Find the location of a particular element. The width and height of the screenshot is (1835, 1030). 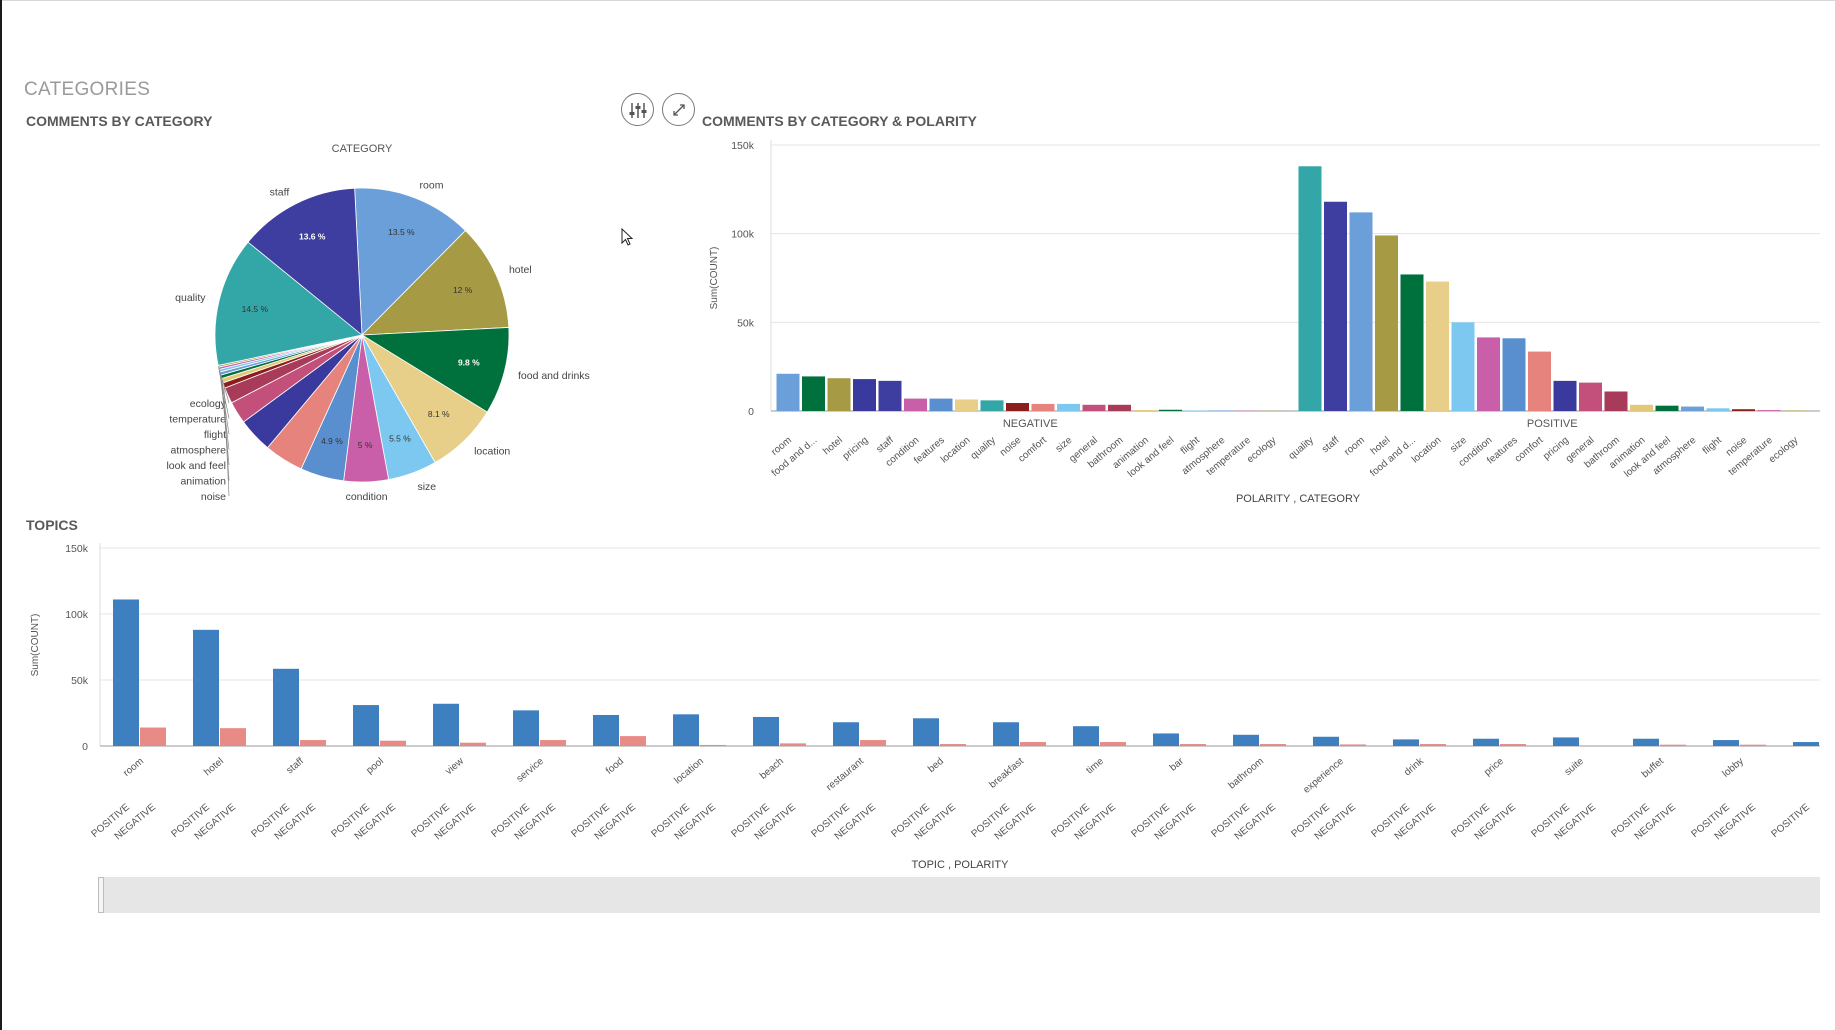

topics-topic-label: buffet is located at coordinates (1653, 768).